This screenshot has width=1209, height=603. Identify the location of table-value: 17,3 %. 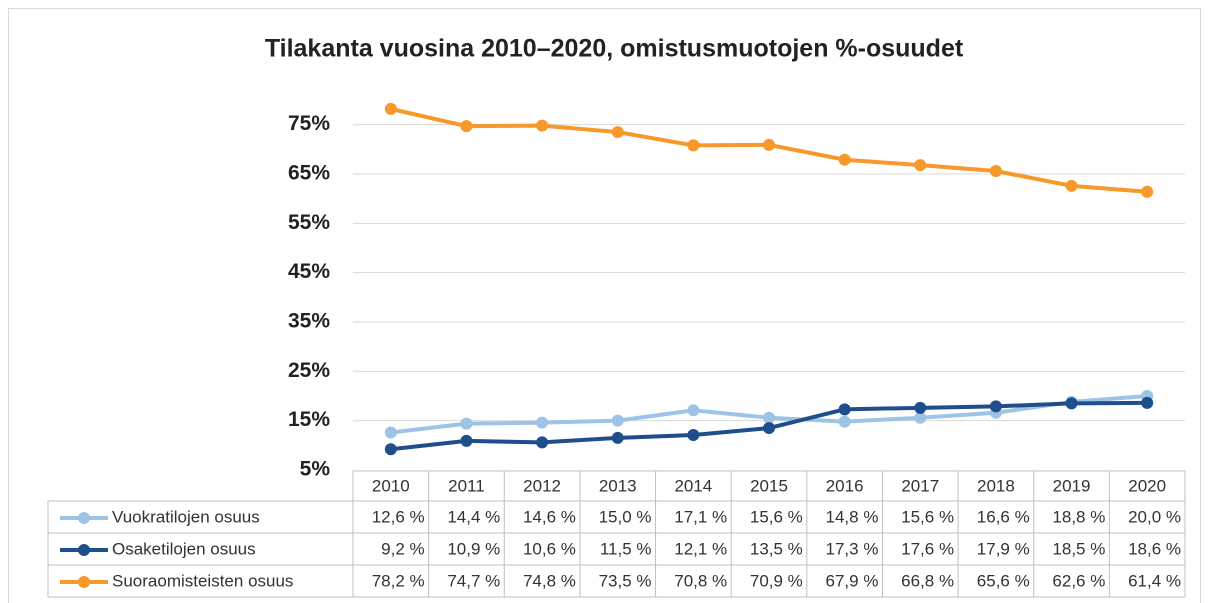
(852, 548).